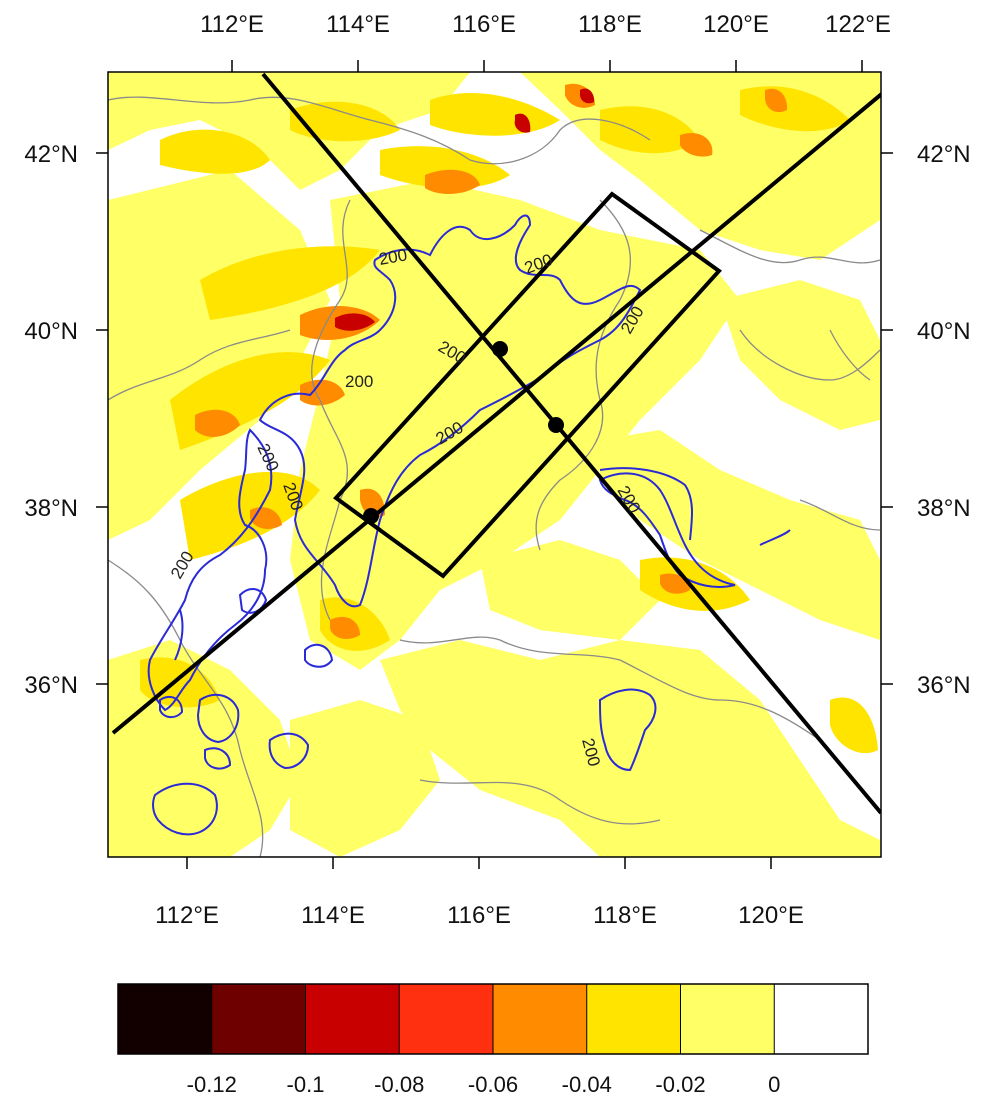  I want to click on colorbar-label: 0, so click(774, 1084).